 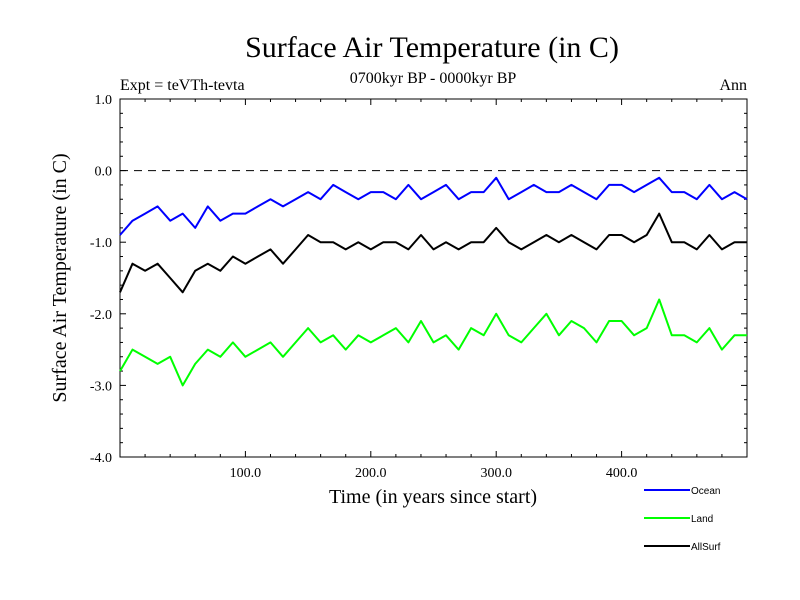 I want to click on chart-title: Surface Air Temperature (in C), so click(x=432, y=47).